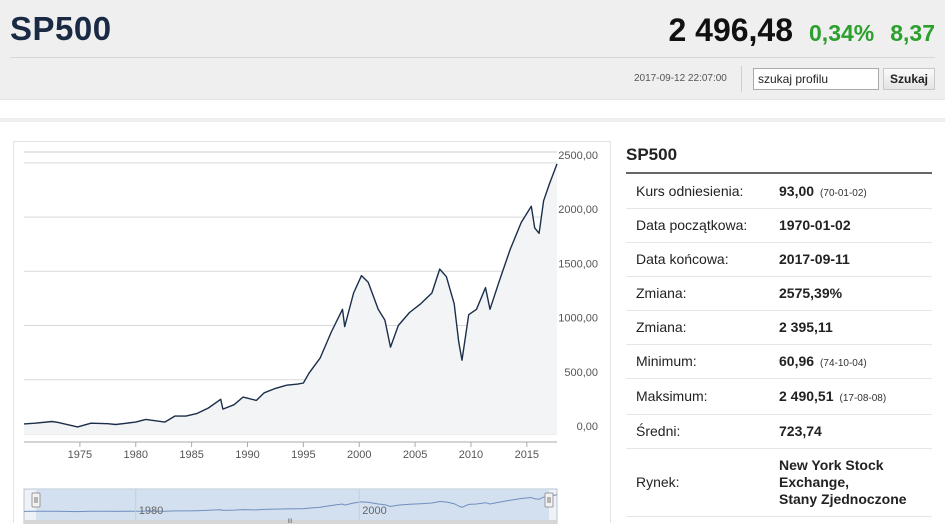  I want to click on info-row: Zmiana: 2 395,11, so click(779, 327).